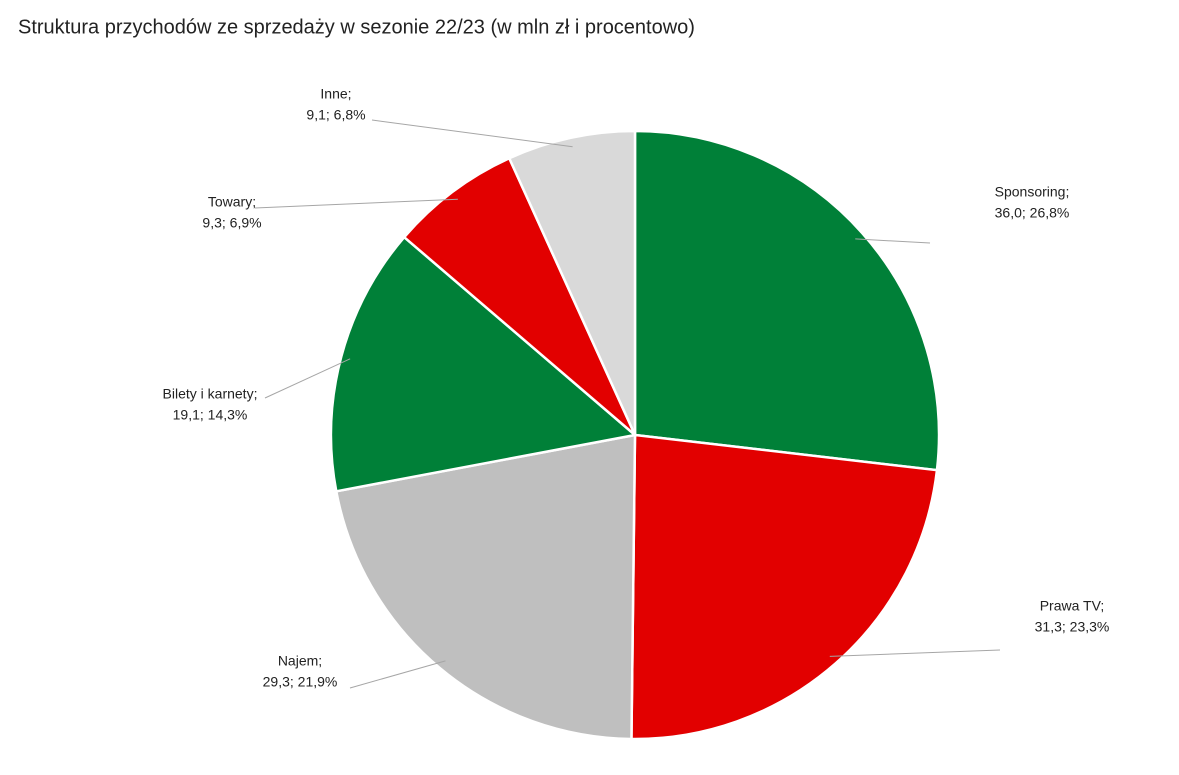 The image size is (1179, 775). Describe the element at coordinates (1072, 606) in the screenshot. I see `category-label: Prawa TV;` at that location.